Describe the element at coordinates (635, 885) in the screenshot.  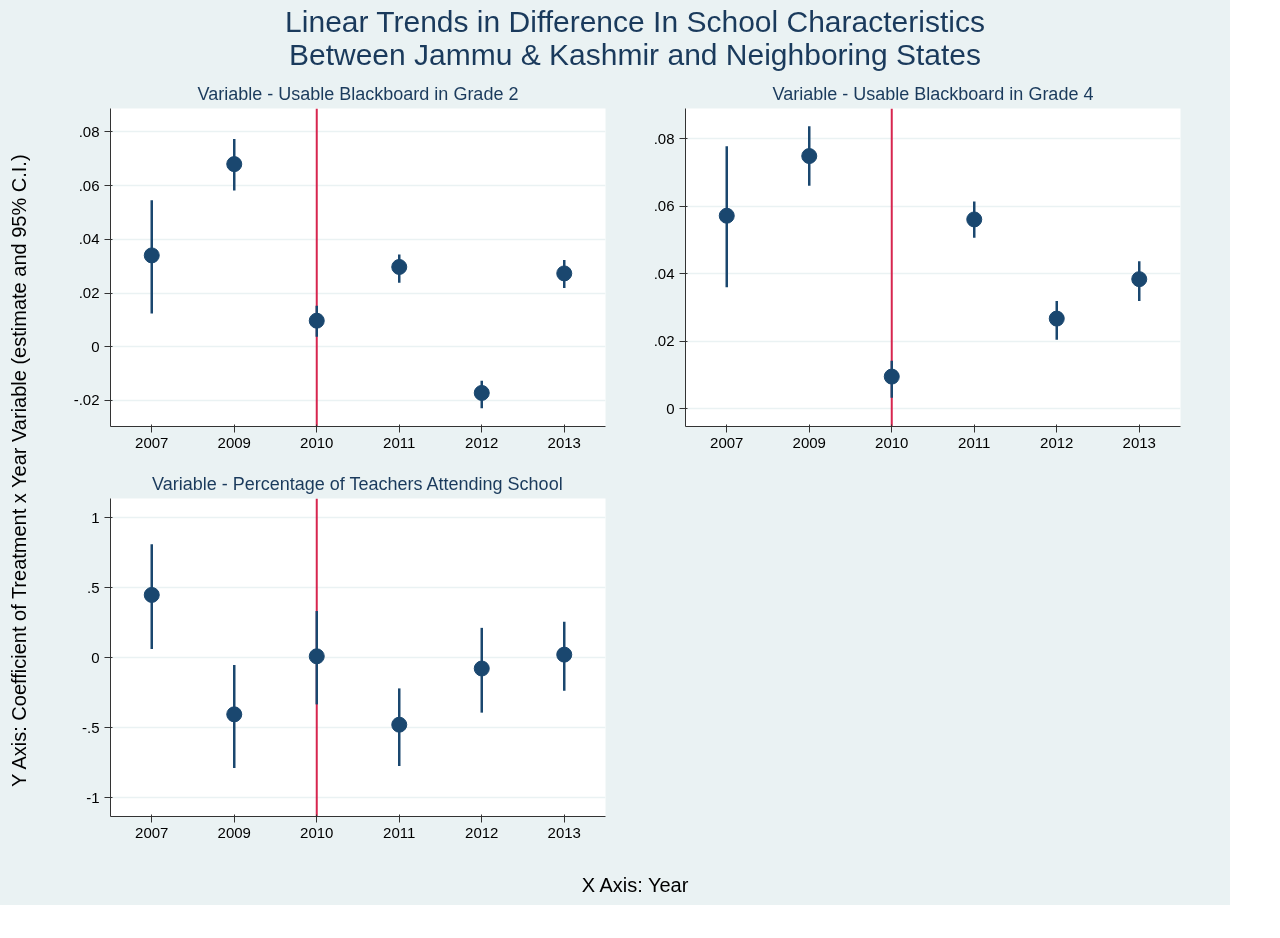
I see `x-axis-title: X Axis: Year` at that location.